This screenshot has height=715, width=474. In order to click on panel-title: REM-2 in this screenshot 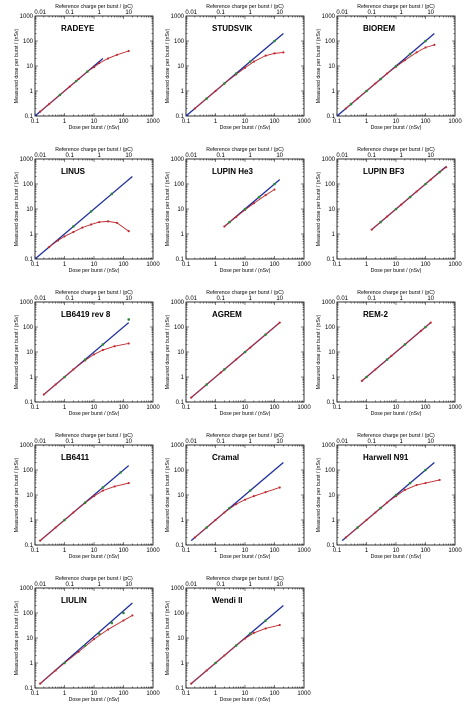, I will do `click(375, 314)`.